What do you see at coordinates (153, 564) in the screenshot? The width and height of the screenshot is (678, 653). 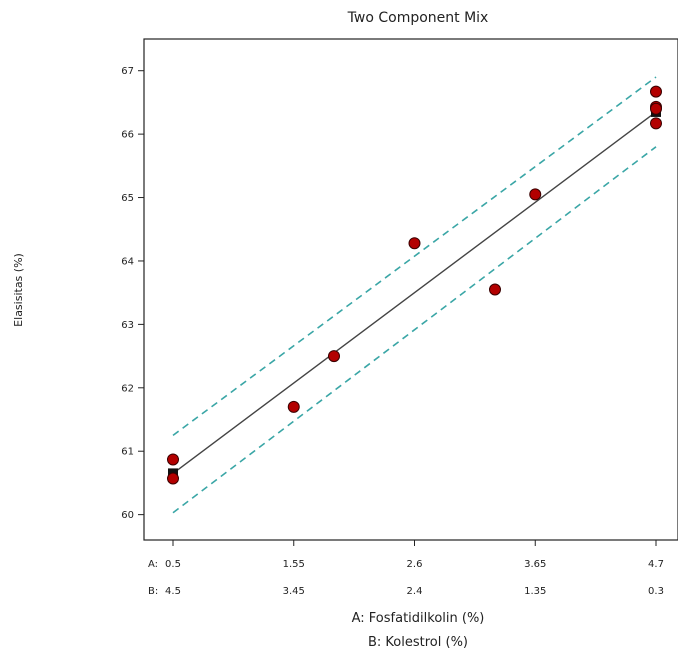 I see `x-row-label-a: A:` at bounding box center [153, 564].